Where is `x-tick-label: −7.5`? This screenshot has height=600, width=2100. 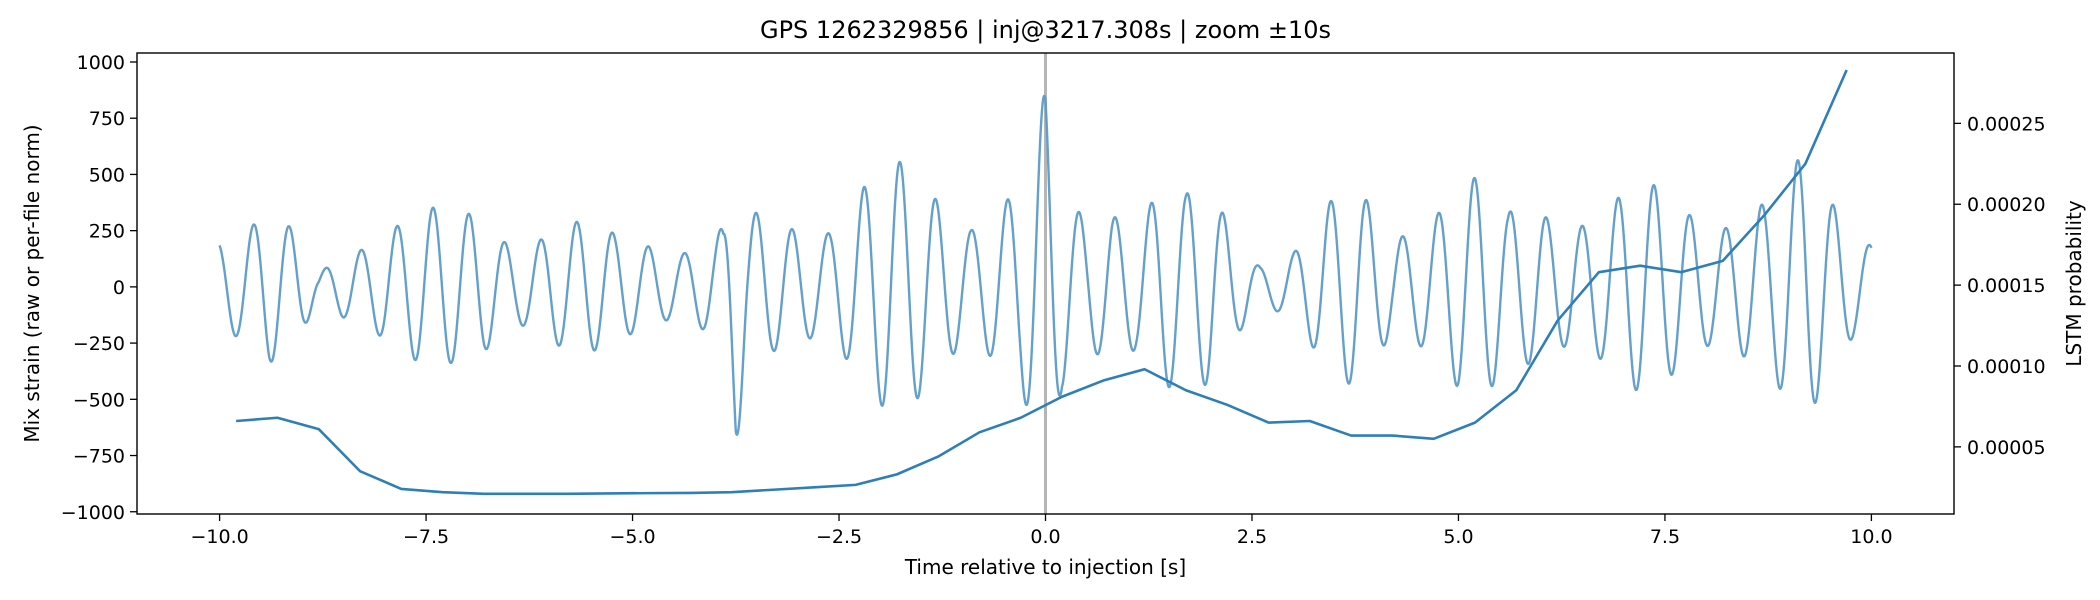 x-tick-label: −7.5 is located at coordinates (426, 537).